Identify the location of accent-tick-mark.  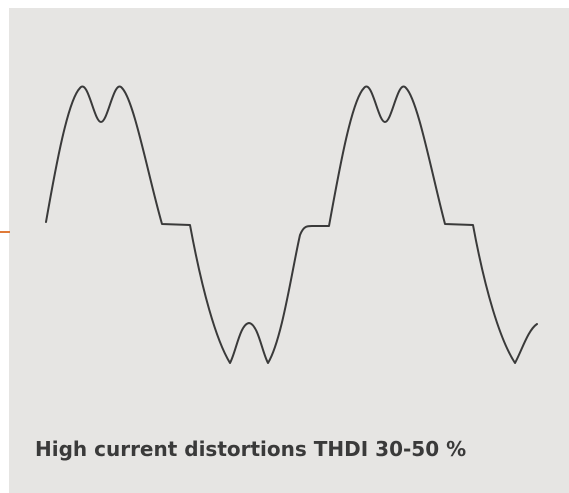
(5, 232).